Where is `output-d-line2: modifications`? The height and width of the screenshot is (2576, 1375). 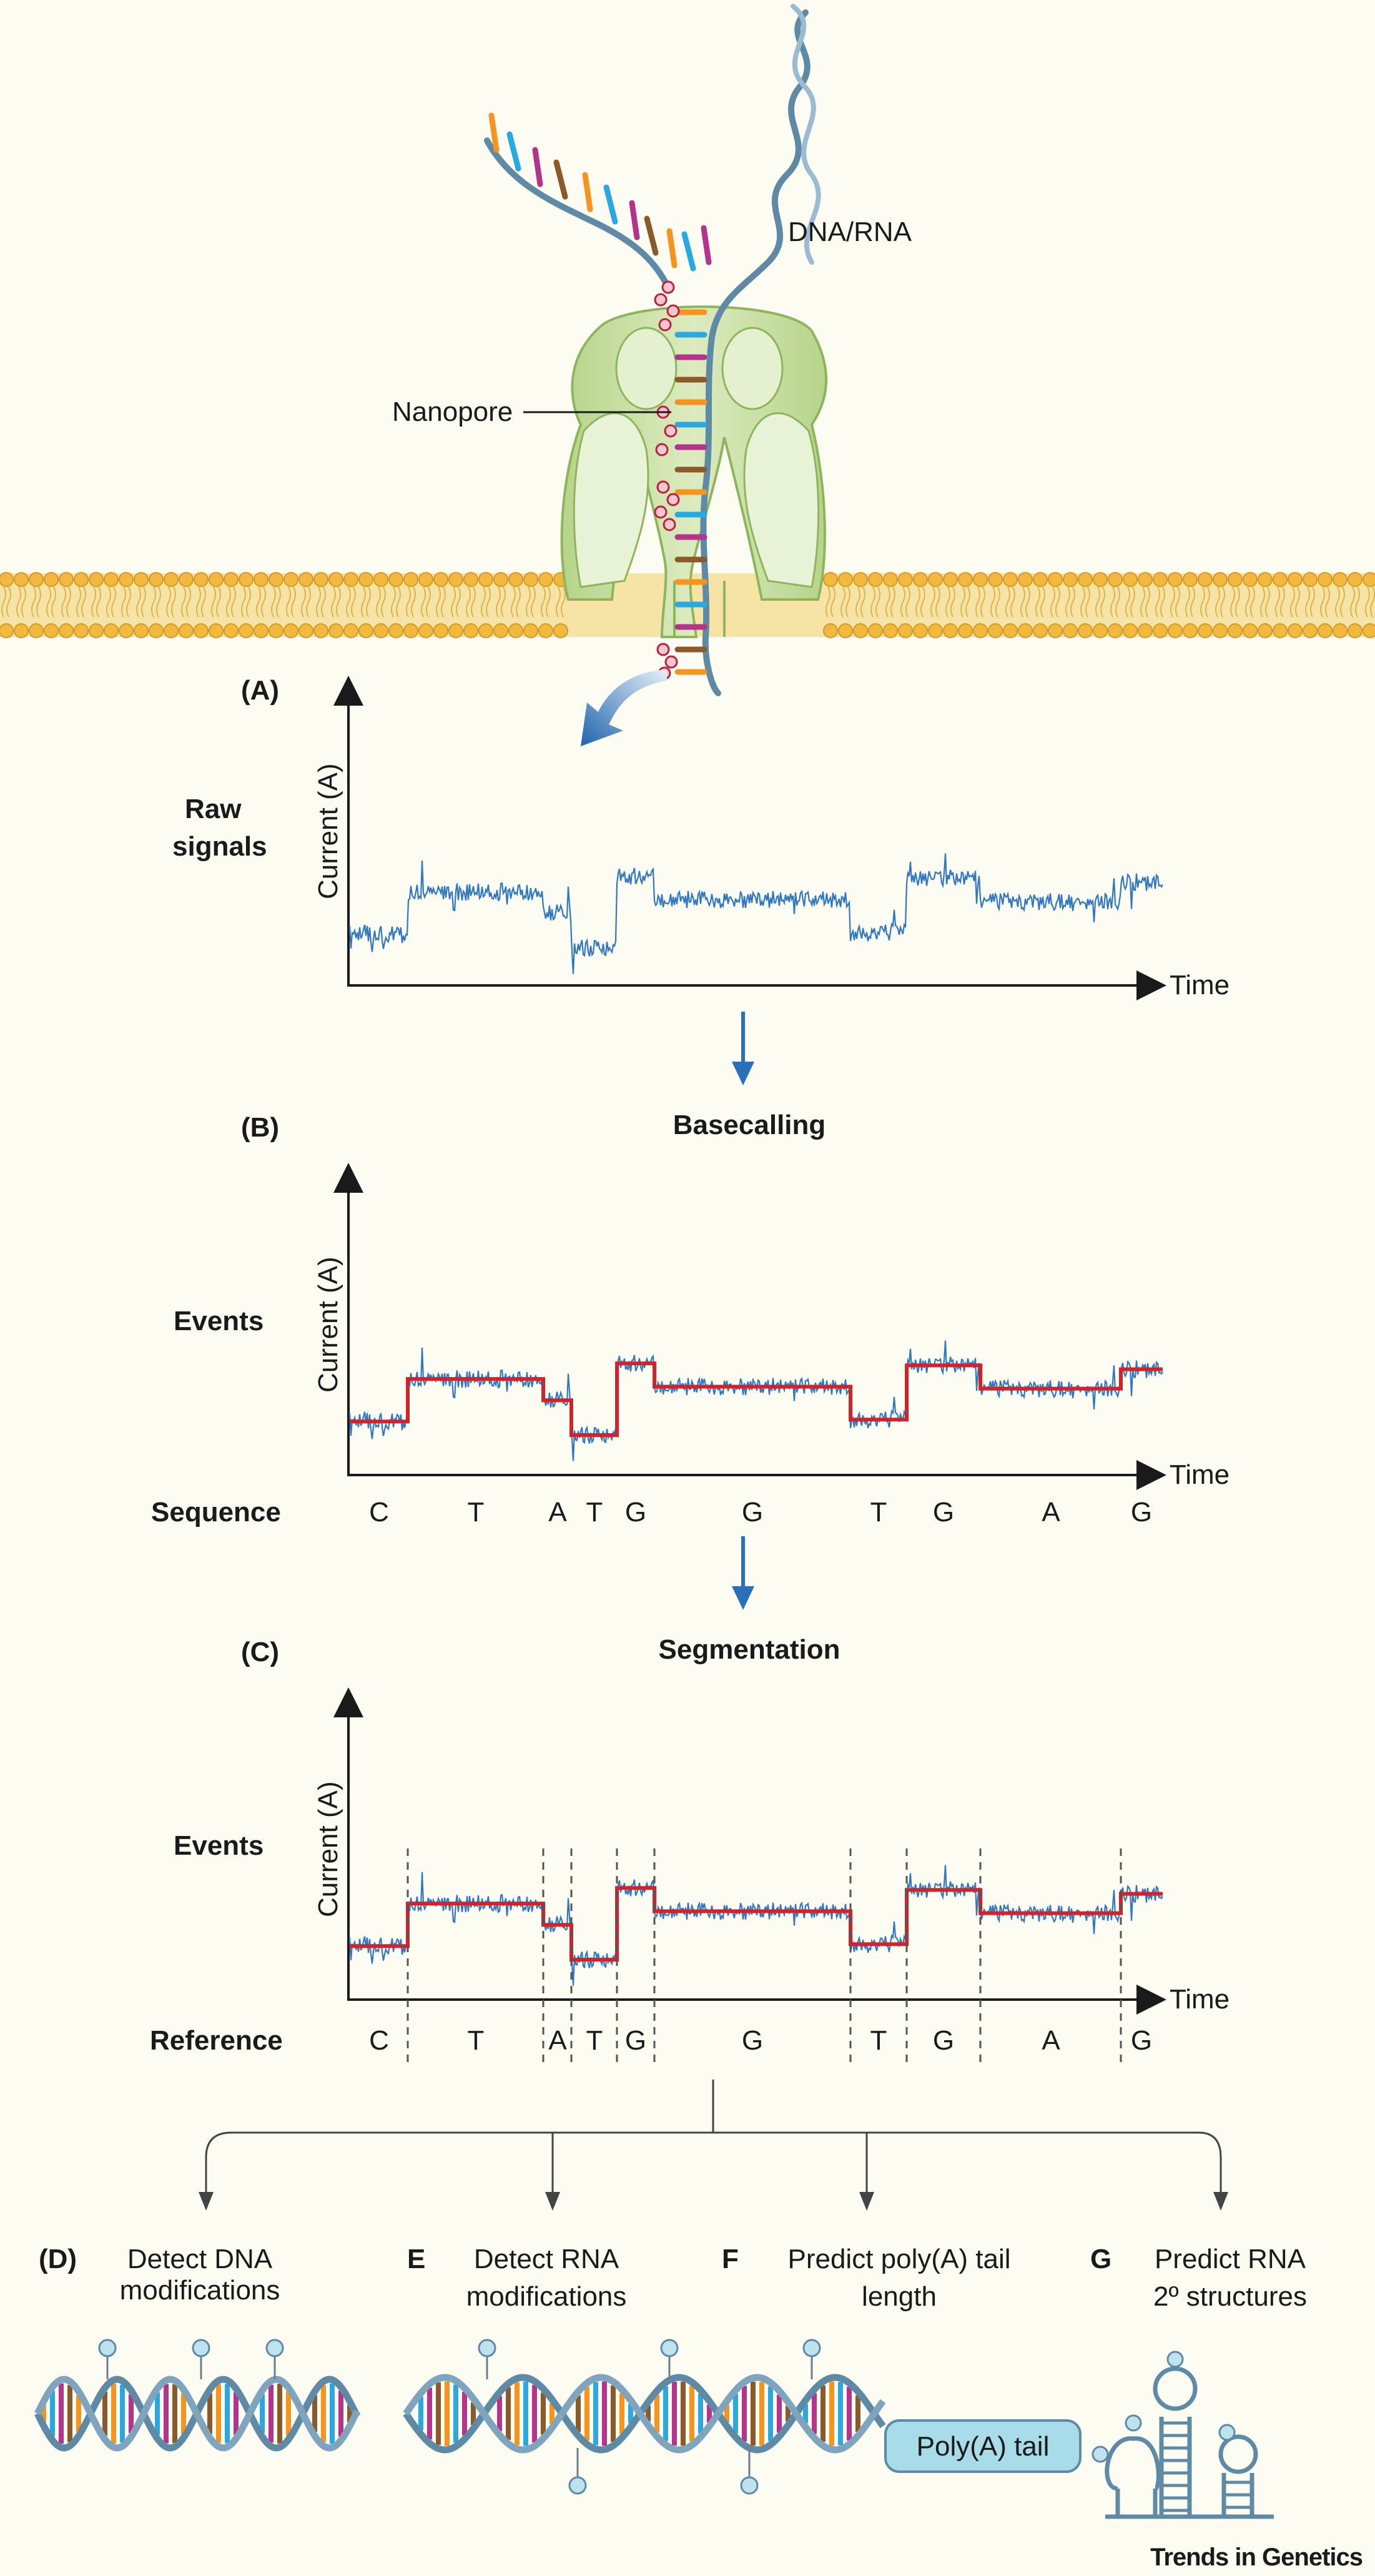 output-d-line2: modifications is located at coordinates (200, 2291).